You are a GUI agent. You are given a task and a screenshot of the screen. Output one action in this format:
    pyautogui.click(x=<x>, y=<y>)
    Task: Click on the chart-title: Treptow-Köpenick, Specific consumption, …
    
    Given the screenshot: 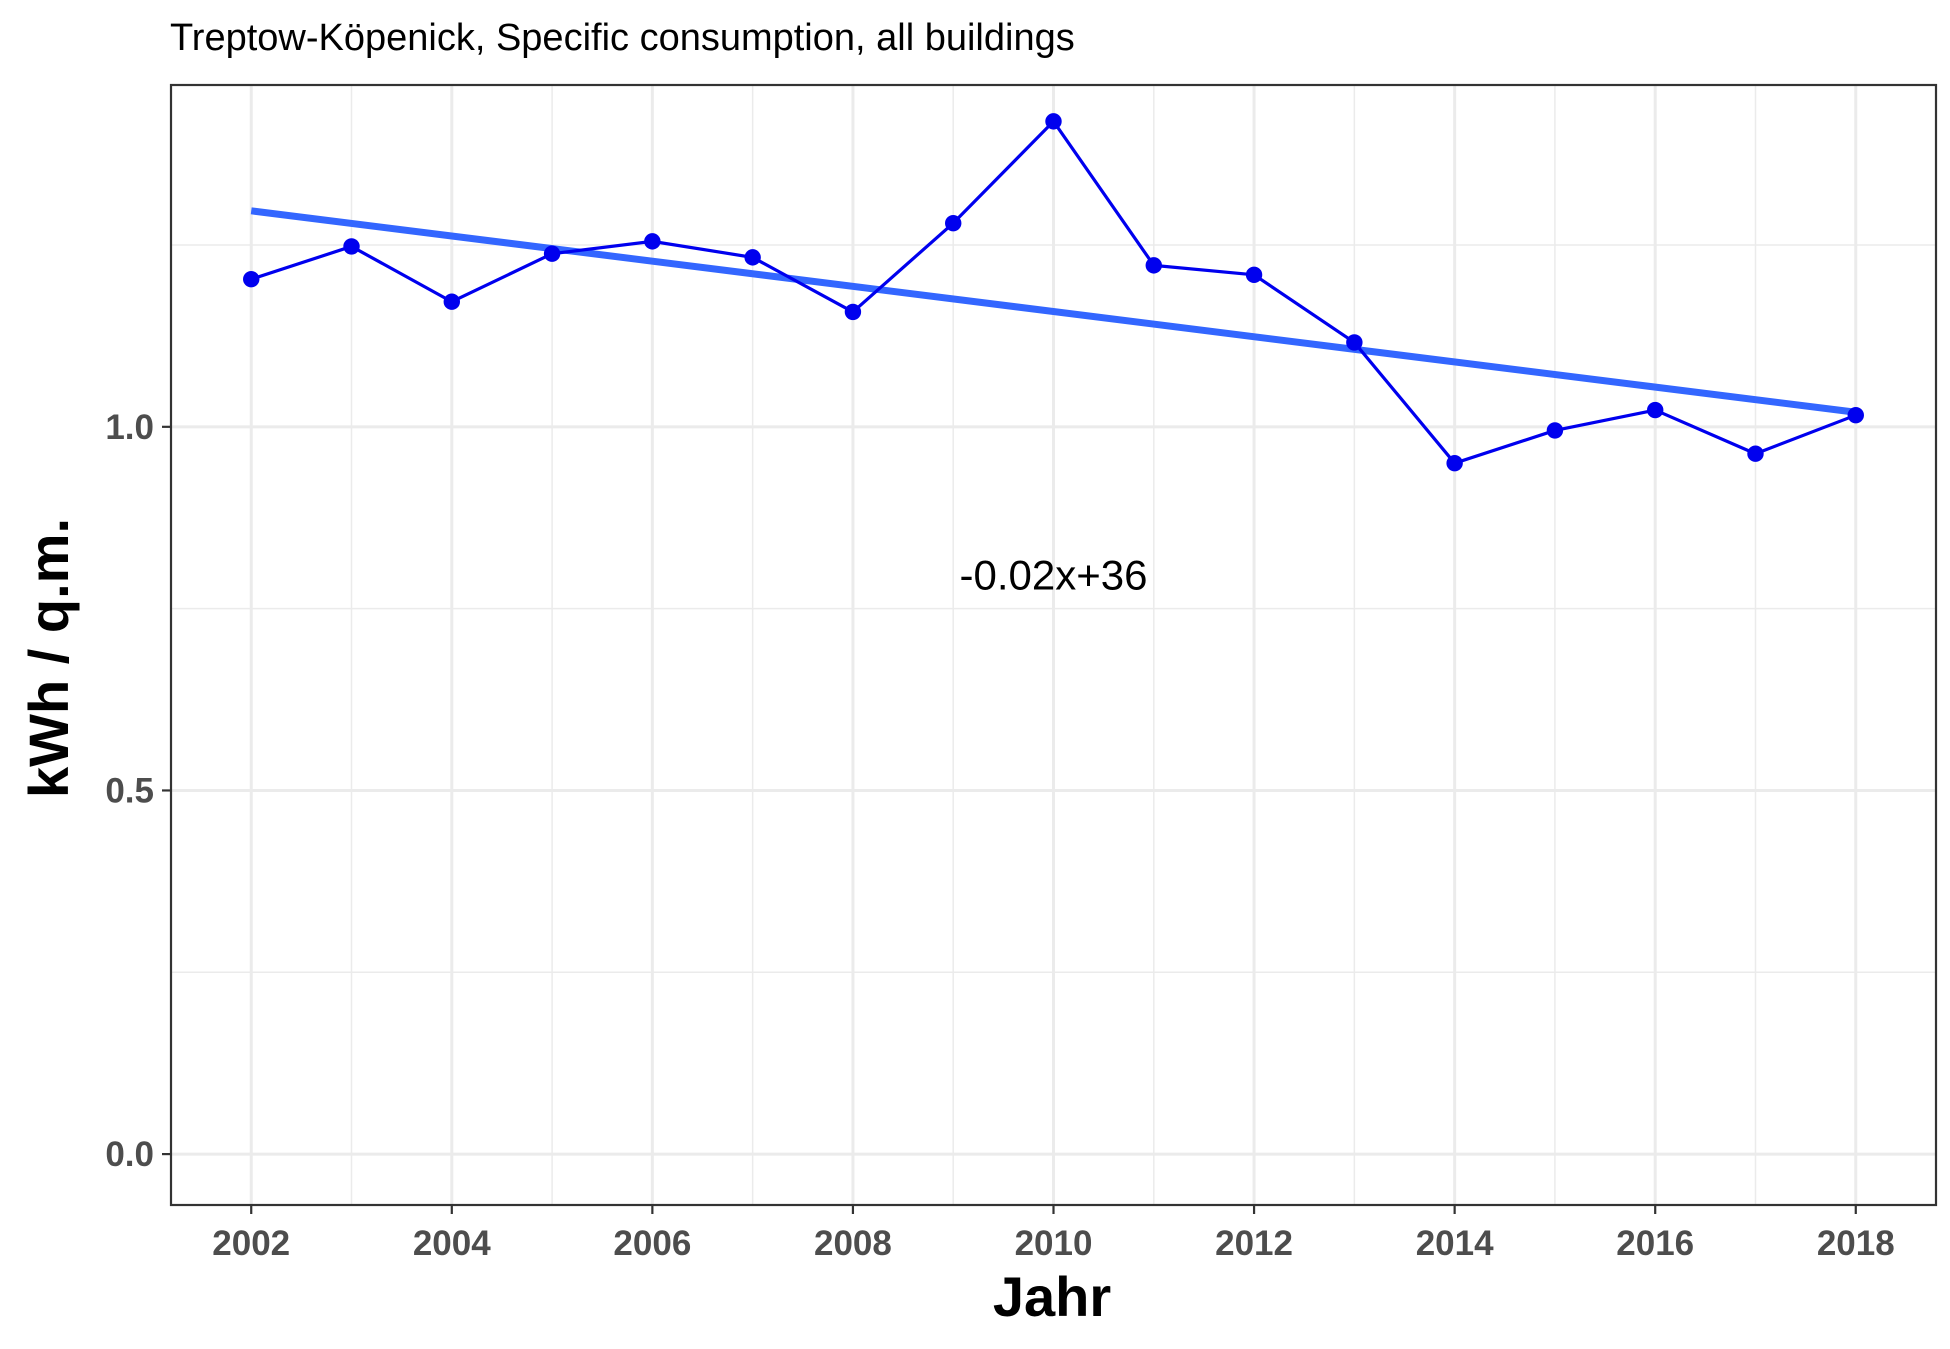 What is the action you would take?
    pyautogui.click(x=622, y=38)
    